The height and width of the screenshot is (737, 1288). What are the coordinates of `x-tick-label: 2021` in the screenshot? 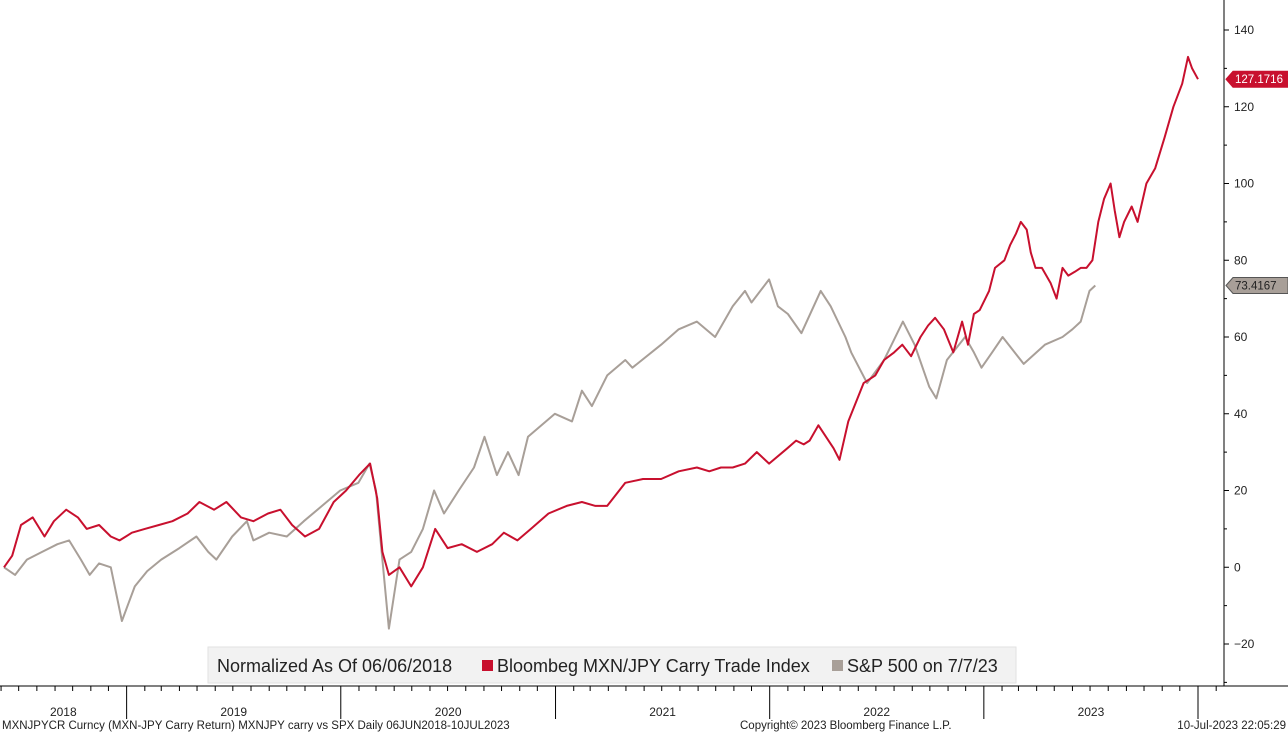 It's located at (662, 712).